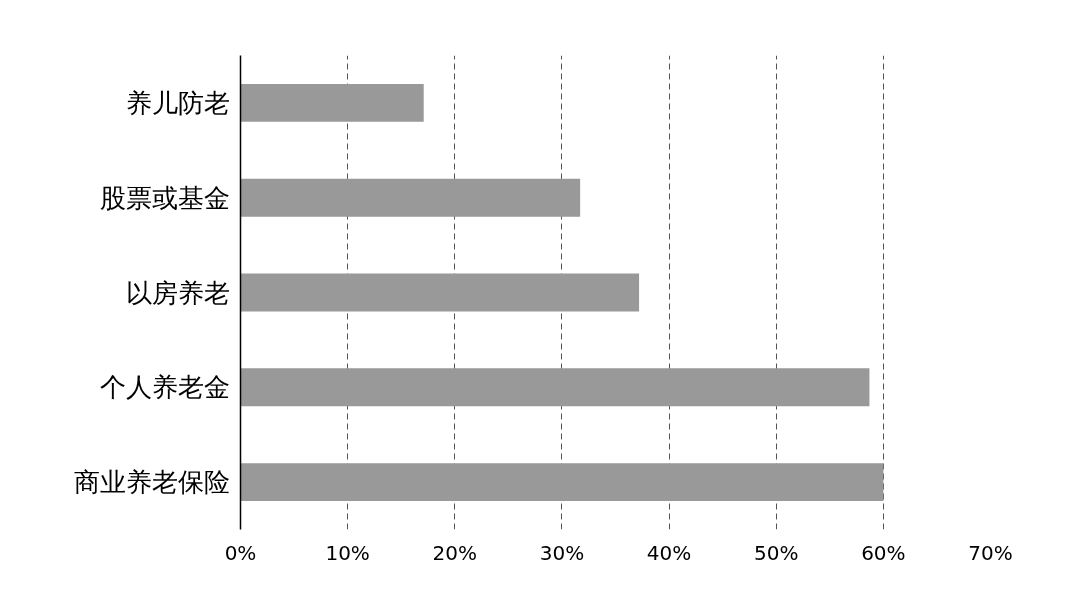 The width and height of the screenshot is (1080, 599). Describe the element at coordinates (776, 552) in the screenshot. I see `x-tick-label: 50%` at that location.